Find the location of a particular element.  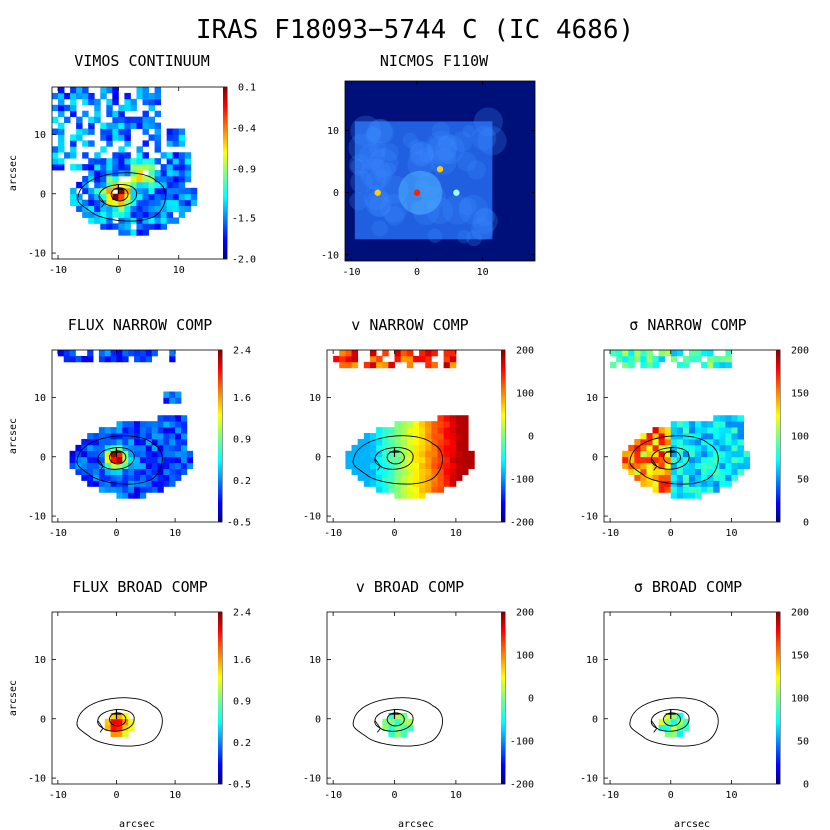

y-tick-label: 0 is located at coordinates (318, 457).